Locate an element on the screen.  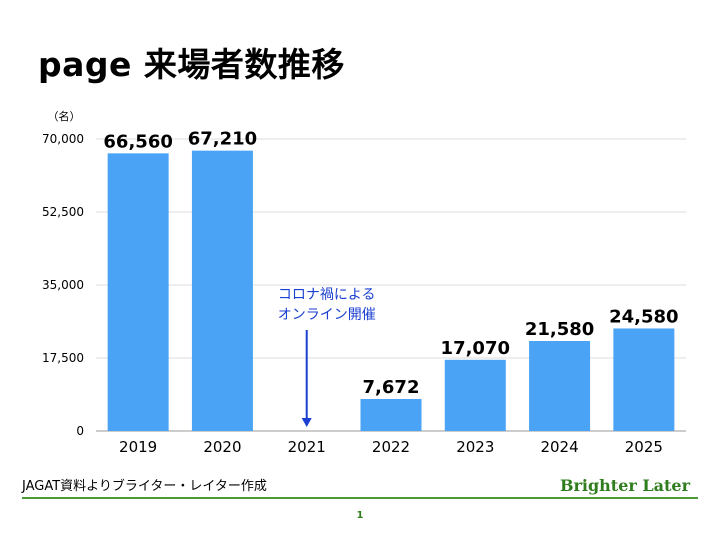
x-axis-ticks: 2019 2020 2021 2022 2023 2024 2025 is located at coordinates (391, 447).